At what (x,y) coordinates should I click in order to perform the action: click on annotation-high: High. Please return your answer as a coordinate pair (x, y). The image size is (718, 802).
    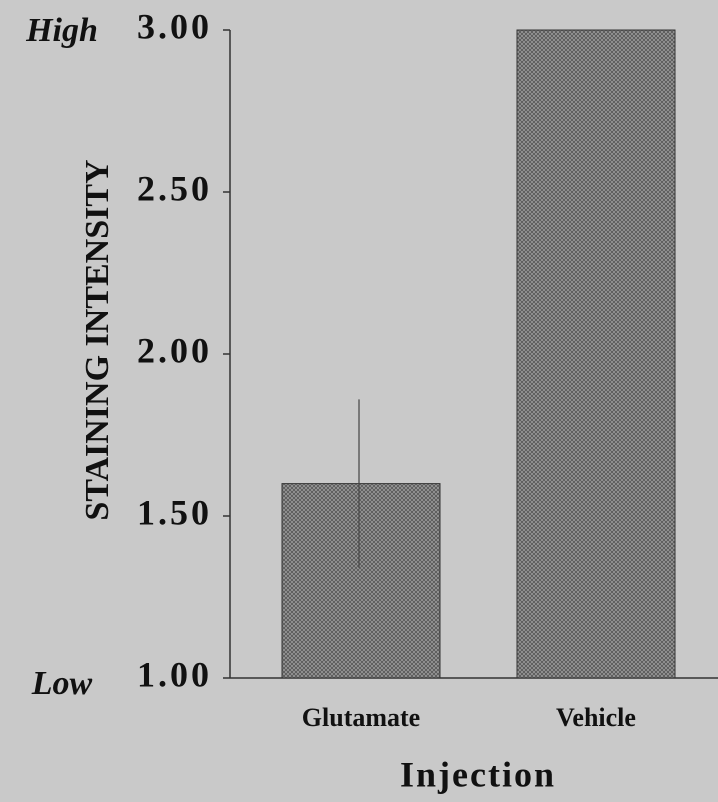
    Looking at the image, I should click on (61, 30).